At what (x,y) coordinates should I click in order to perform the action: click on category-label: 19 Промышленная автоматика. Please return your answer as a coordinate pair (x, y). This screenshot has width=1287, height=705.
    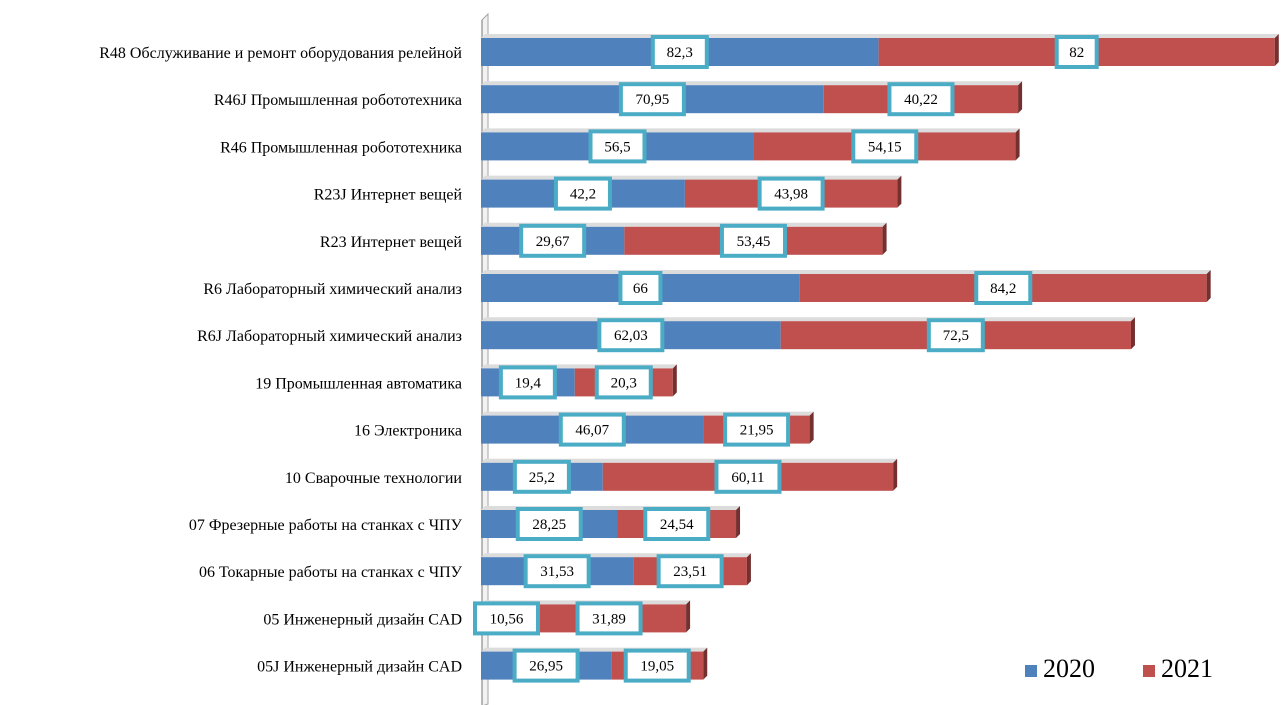
    Looking at the image, I should click on (358, 383).